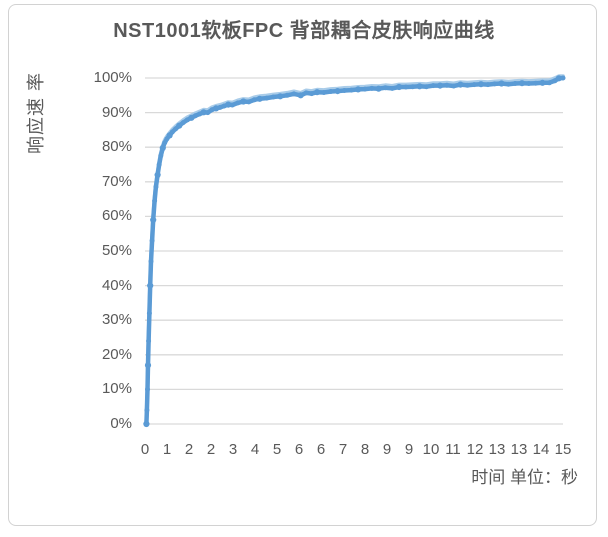 This screenshot has height=537, width=608. I want to click on y-tick-label: 20%, so click(116, 354).